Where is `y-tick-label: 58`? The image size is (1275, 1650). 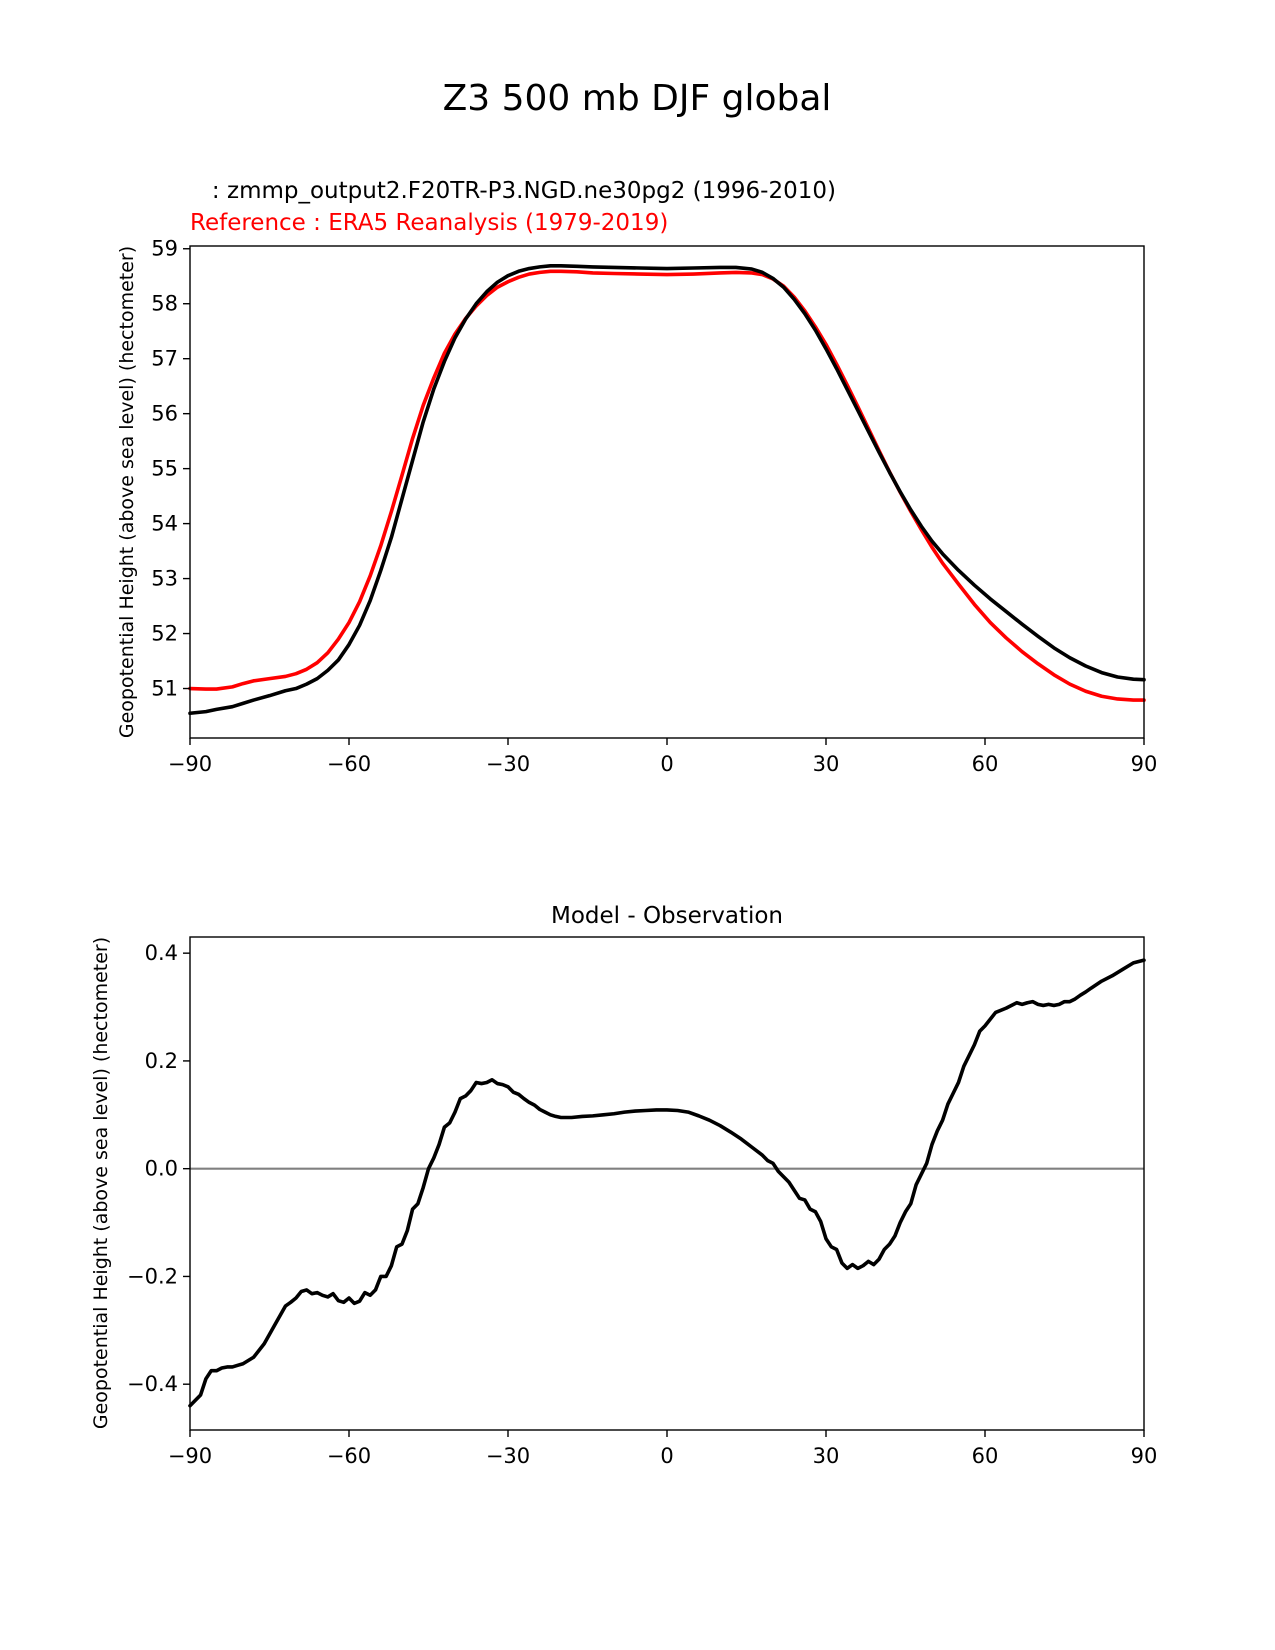 y-tick-label: 58 is located at coordinates (164, 304).